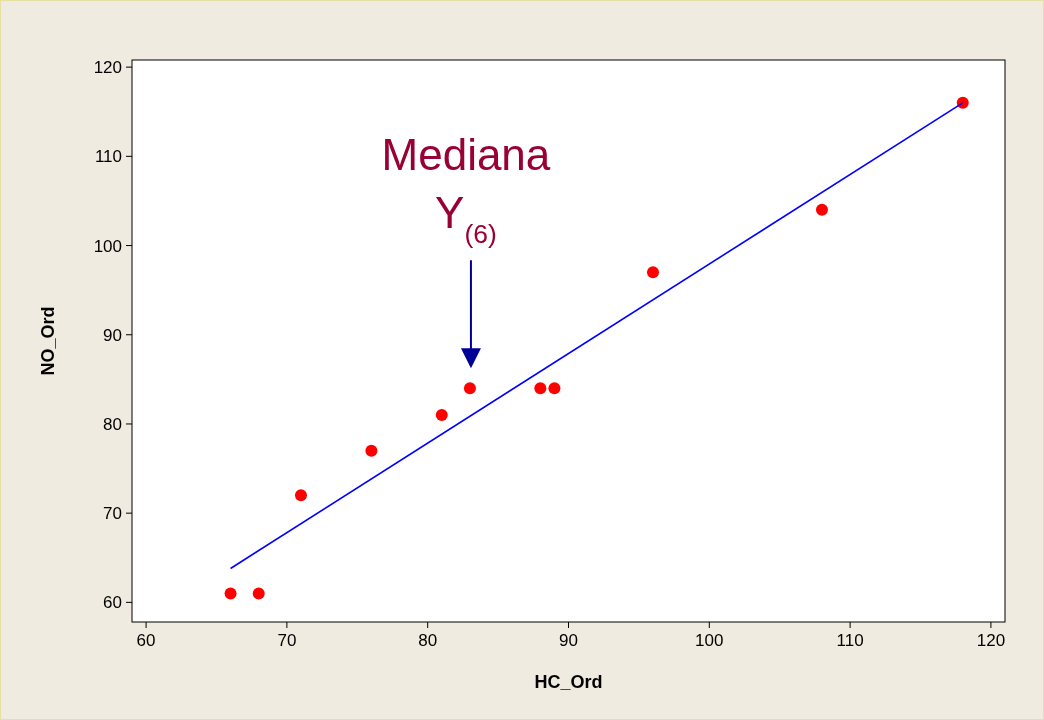 The height and width of the screenshot is (720, 1044). I want to click on x-tick-label: 120, so click(991, 640).